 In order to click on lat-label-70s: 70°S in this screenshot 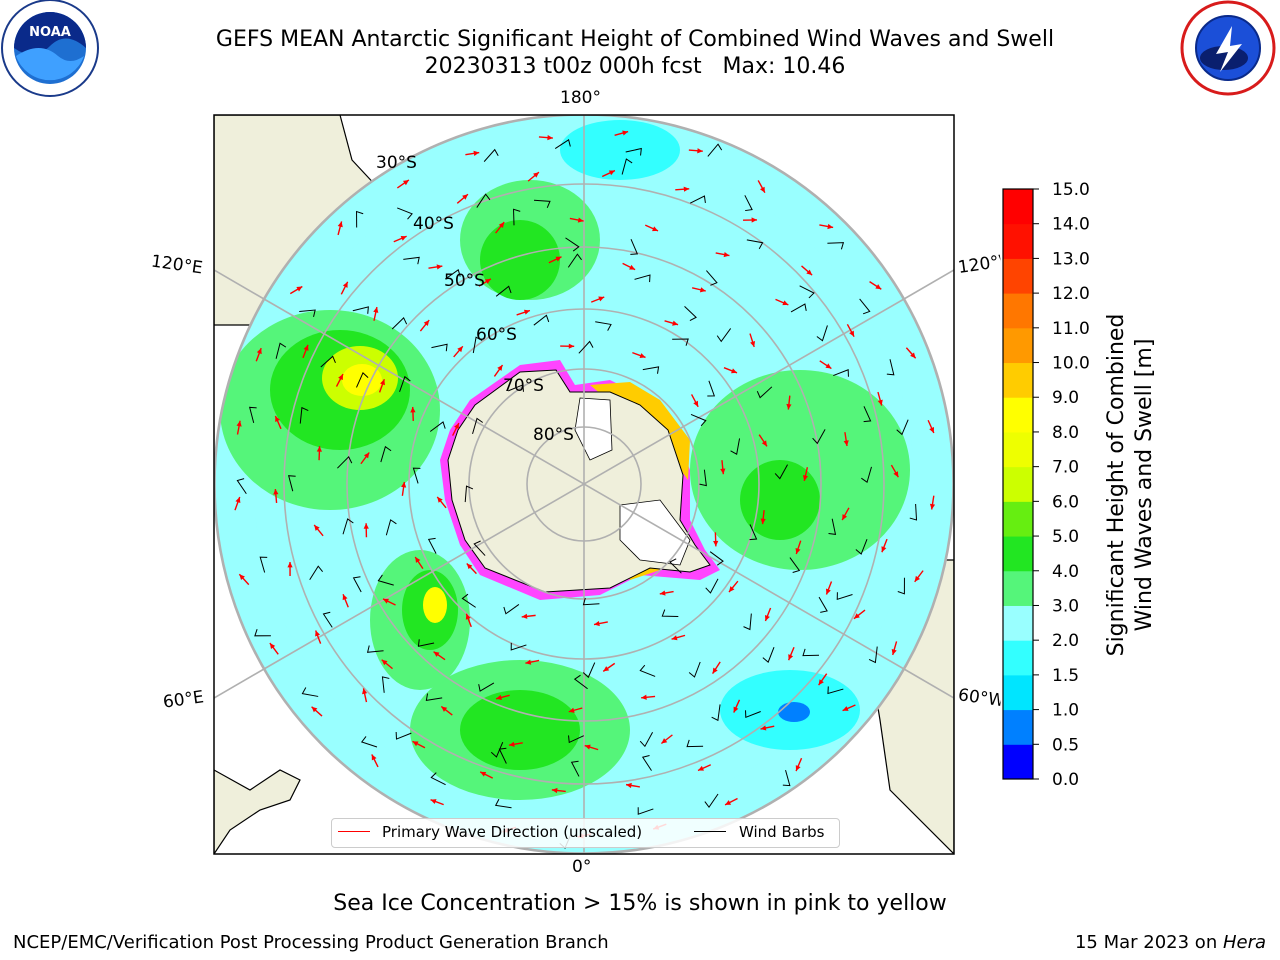, I will do `click(523, 386)`.